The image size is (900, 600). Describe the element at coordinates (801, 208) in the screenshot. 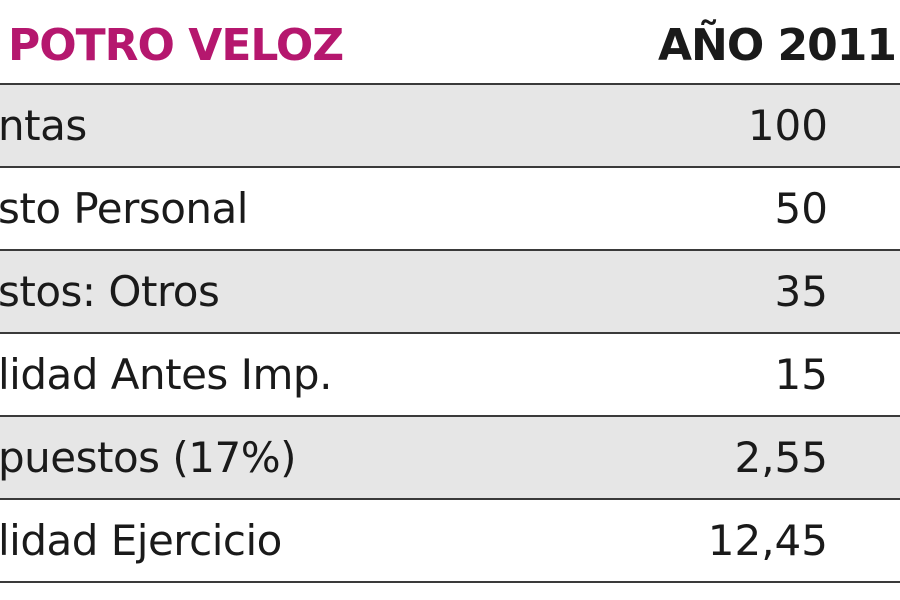

I see `row-value: 50` at that location.